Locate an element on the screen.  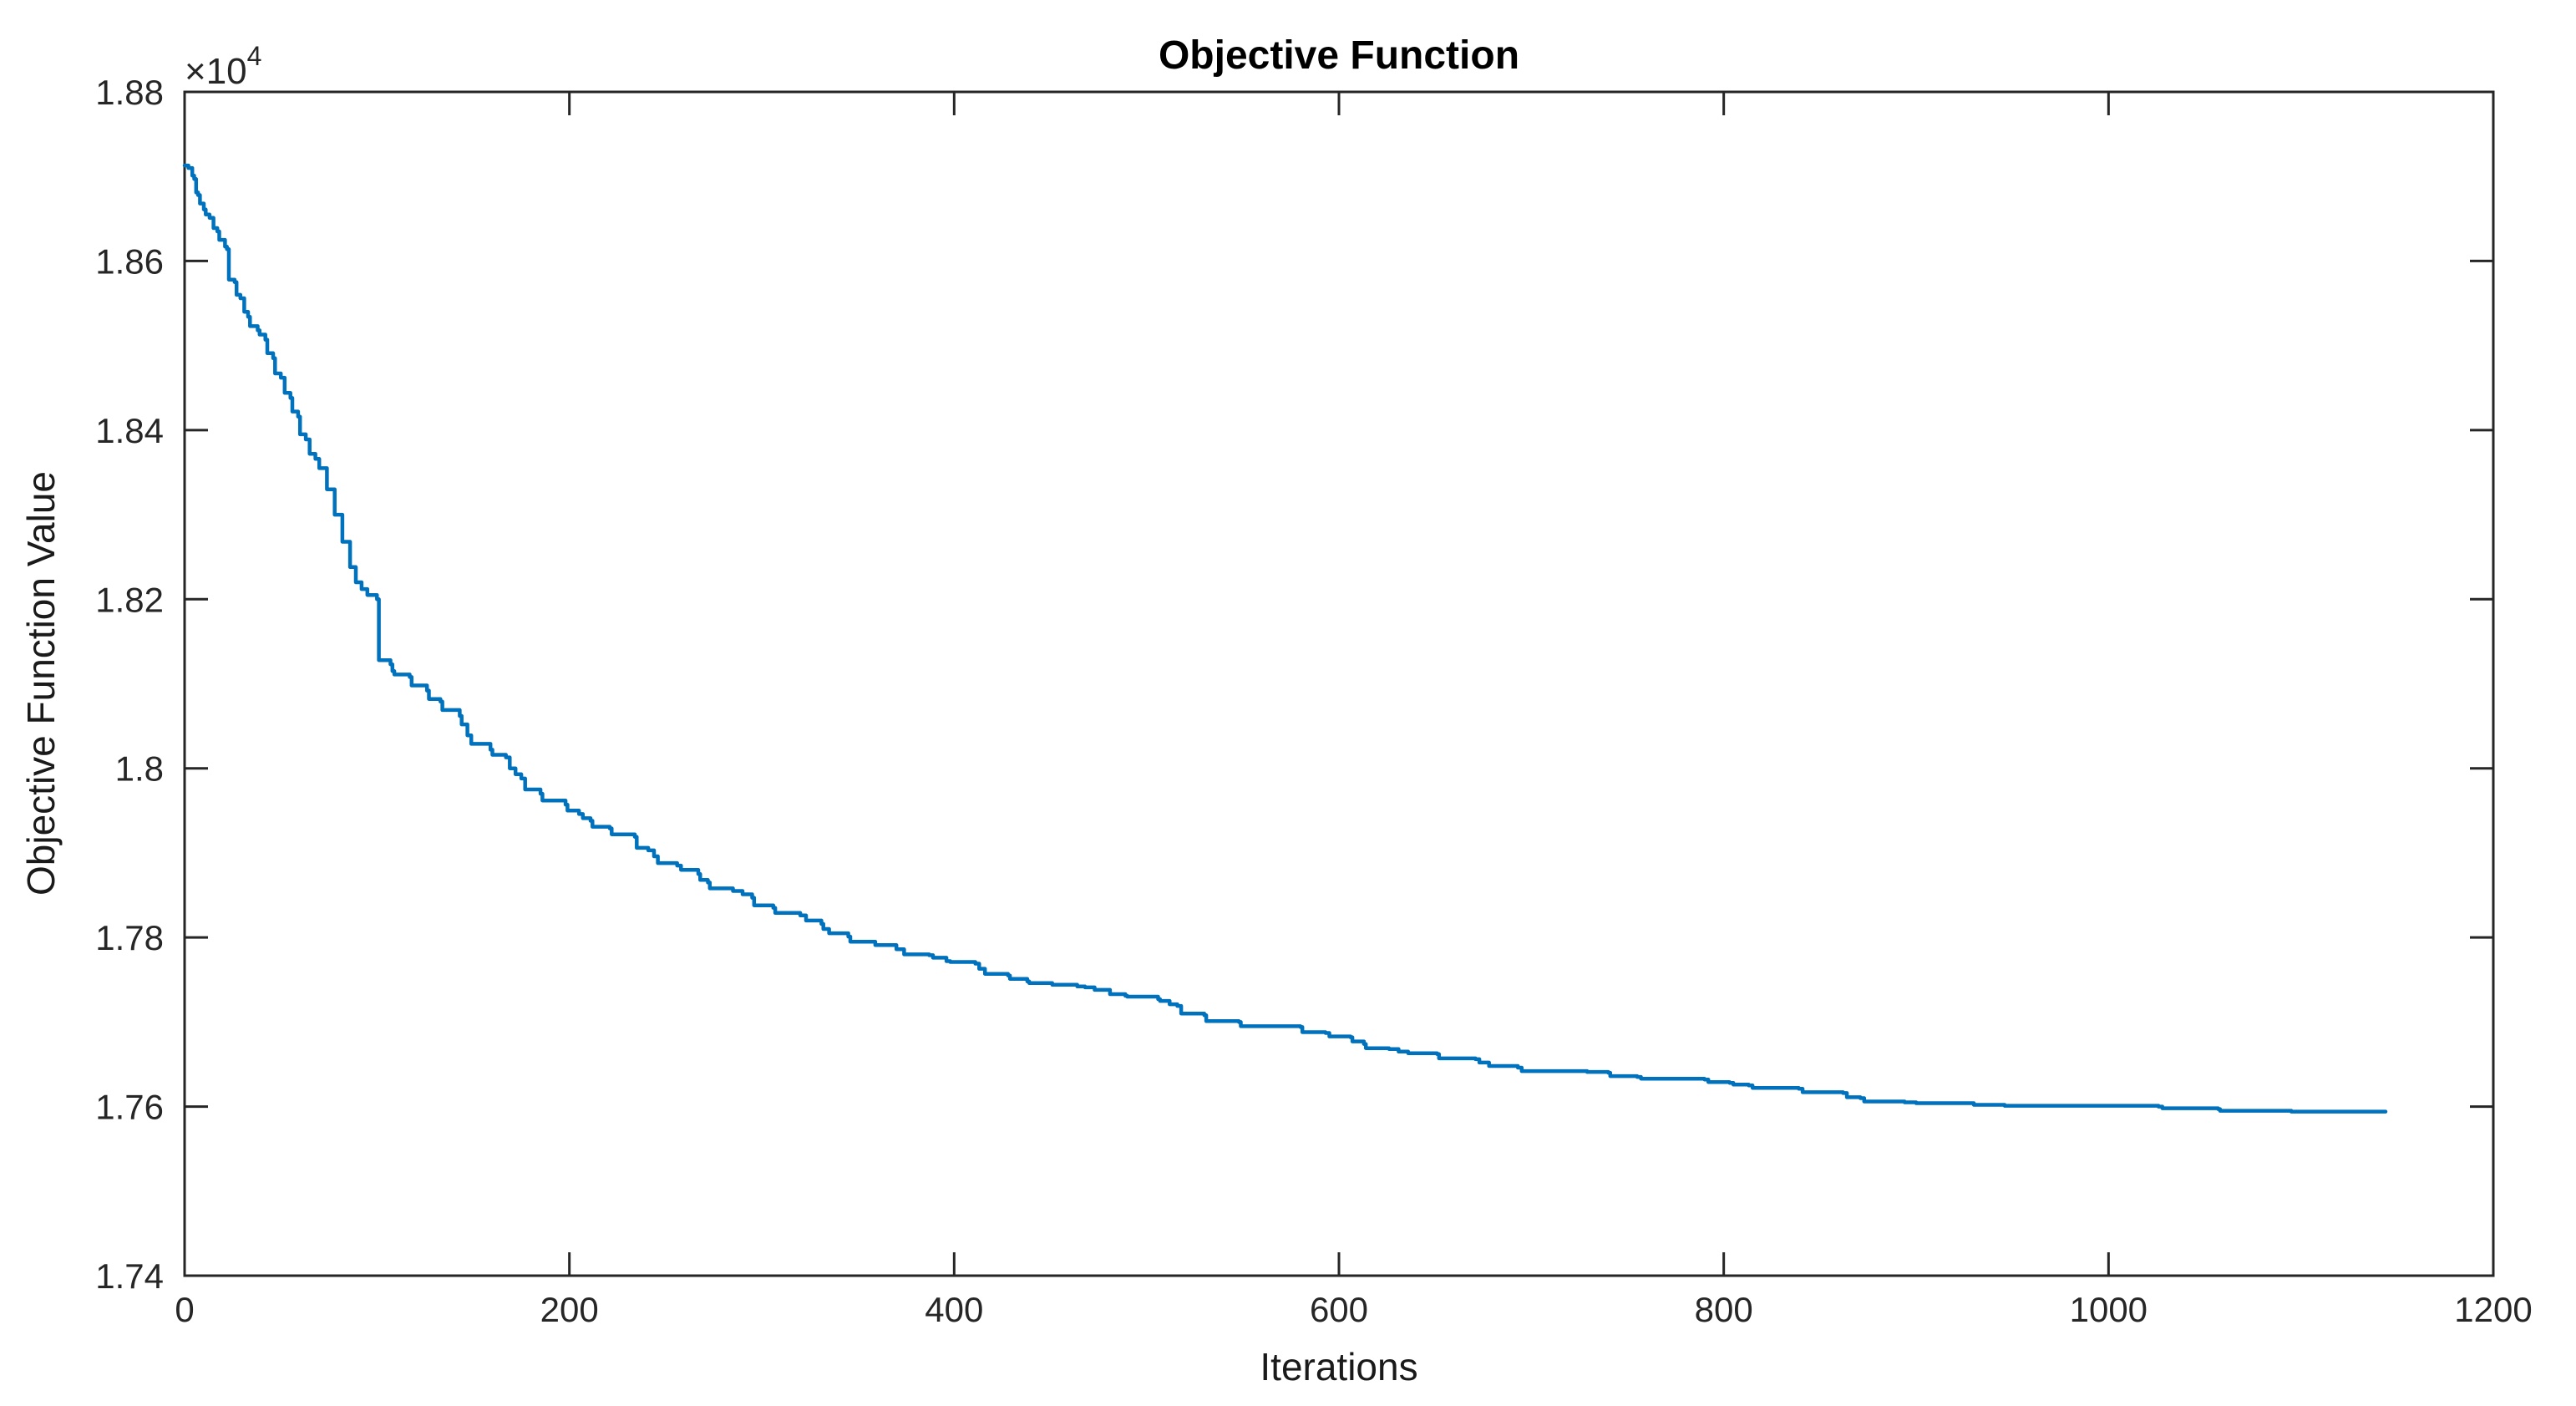
y-tick-label: 1.78 is located at coordinates (129, 937).